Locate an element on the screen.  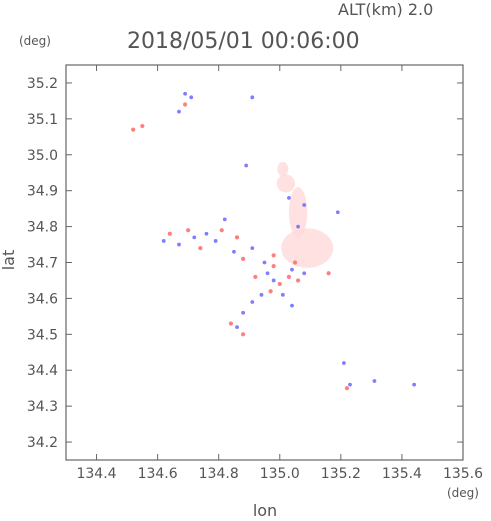
y-tick-label: 34.3 is located at coordinates (42, 407).